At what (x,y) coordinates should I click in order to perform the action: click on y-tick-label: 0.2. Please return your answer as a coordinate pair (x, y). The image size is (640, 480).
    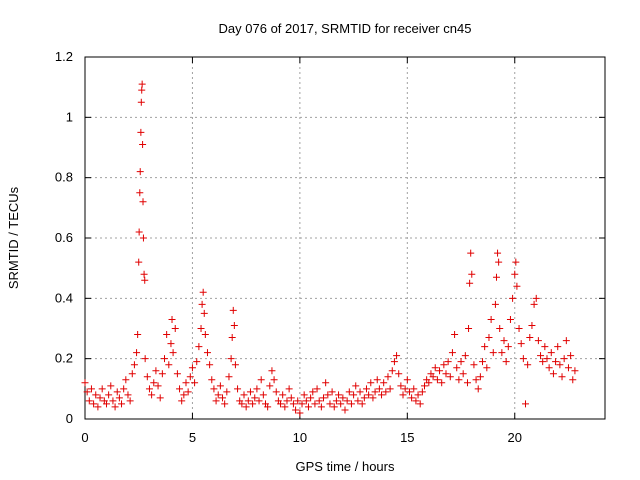
    Looking at the image, I should click on (64, 358).